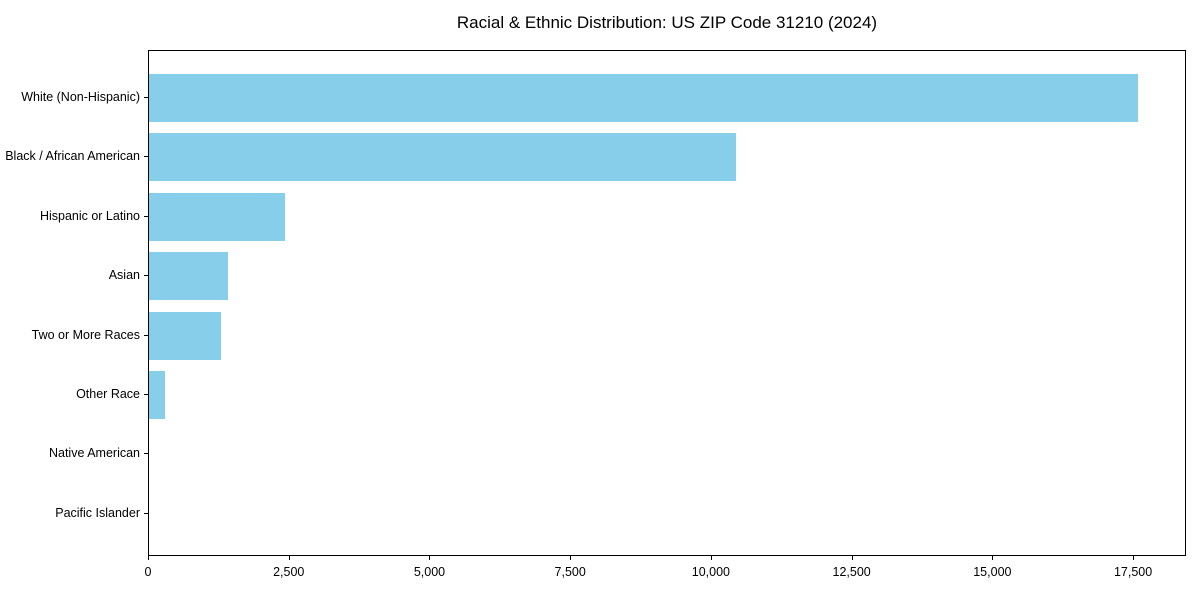 This screenshot has width=1200, height=600. What do you see at coordinates (429, 572) in the screenshot?
I see `x-tick-label: 5,000` at bounding box center [429, 572].